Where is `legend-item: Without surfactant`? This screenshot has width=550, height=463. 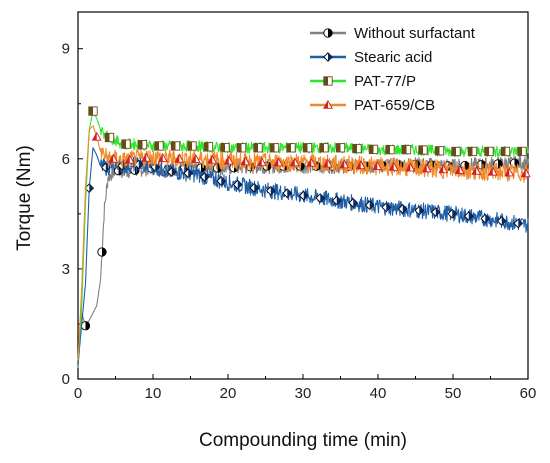 legend-item: Without surfactant is located at coordinates (393, 33).